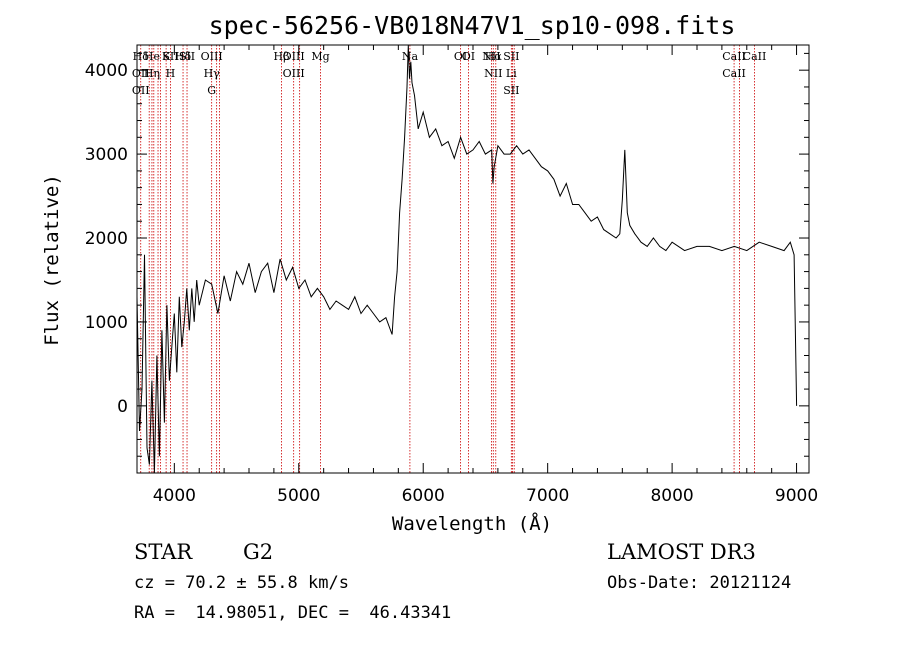  I want to click on x-tick-label: 5000, so click(298, 496).